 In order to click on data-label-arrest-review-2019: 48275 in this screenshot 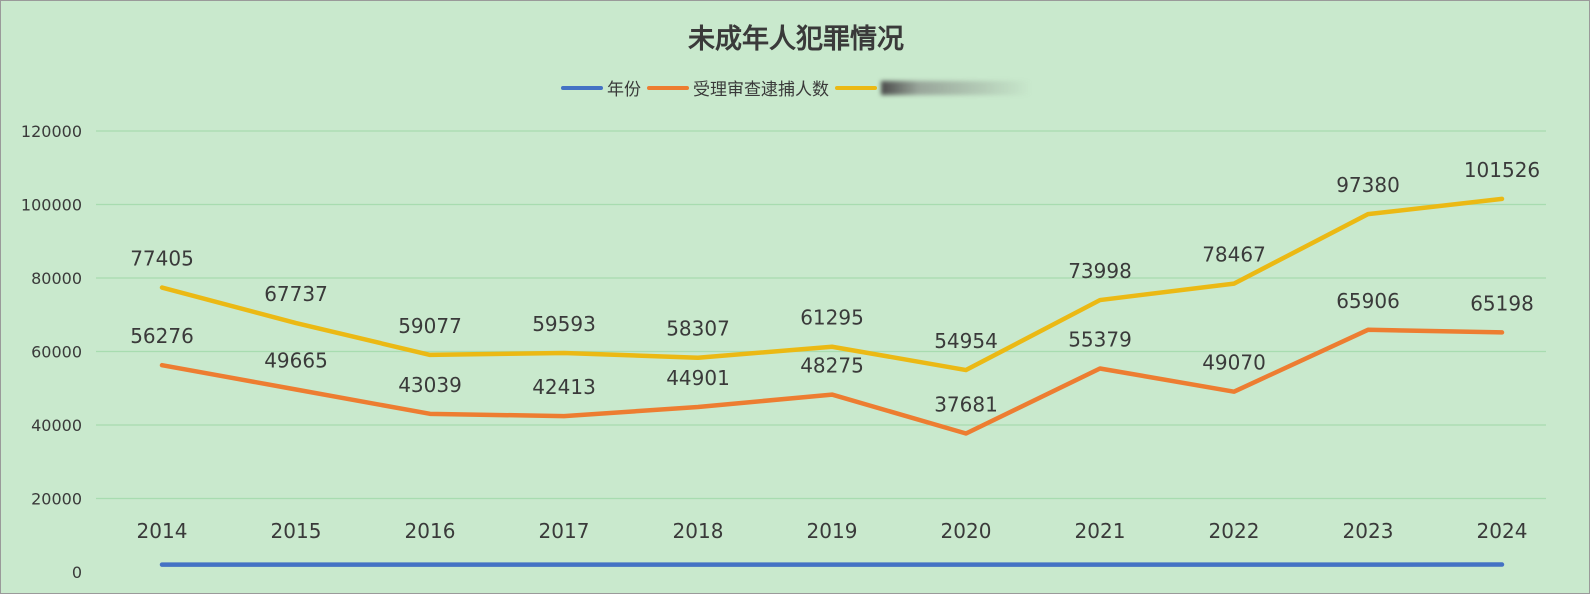, I will do `click(832, 366)`.